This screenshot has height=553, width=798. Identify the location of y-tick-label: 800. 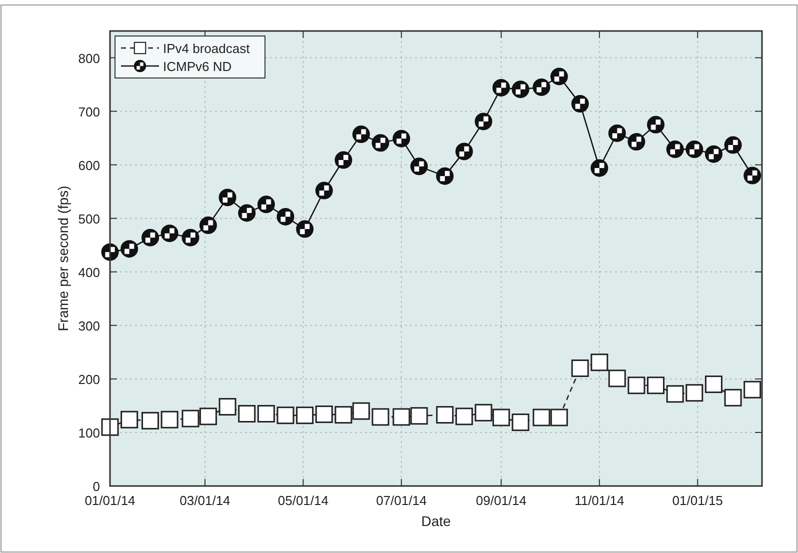
(89, 58).